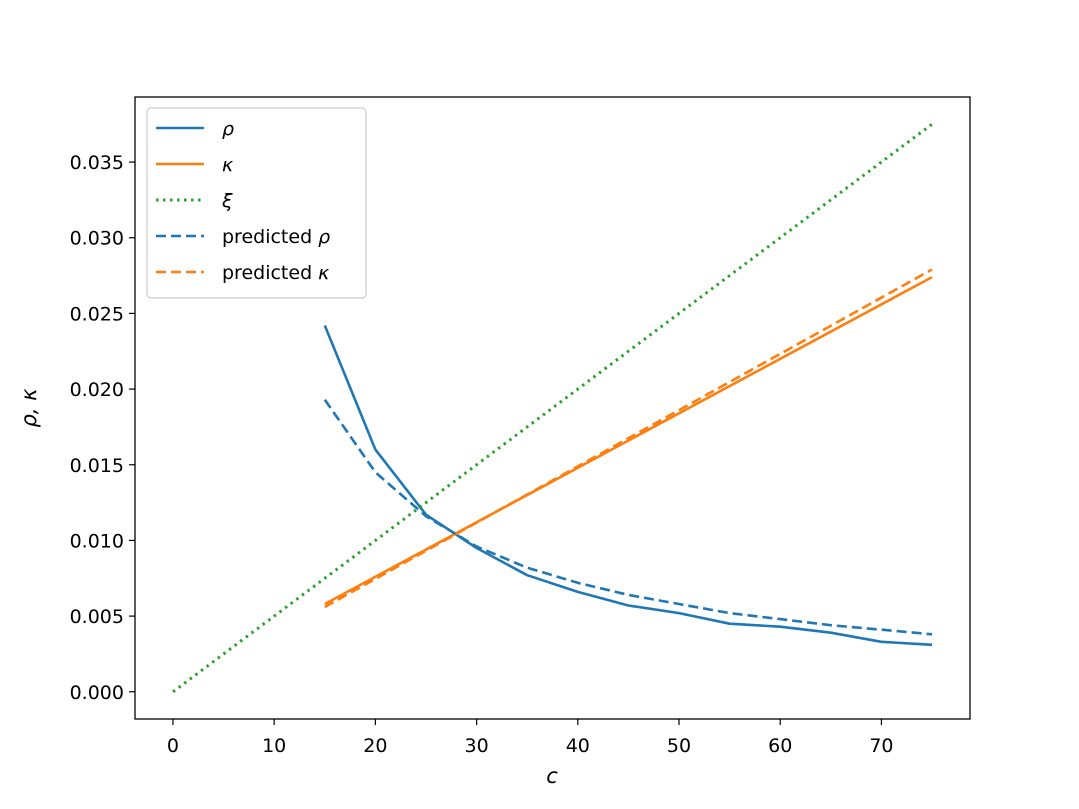 The image size is (1079, 809). I want to click on legend-label: κ, so click(228, 165).